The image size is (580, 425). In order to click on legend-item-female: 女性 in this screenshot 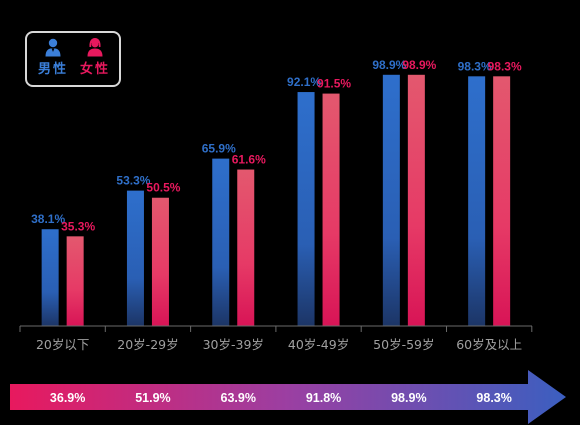, I will do `click(95, 57)`.